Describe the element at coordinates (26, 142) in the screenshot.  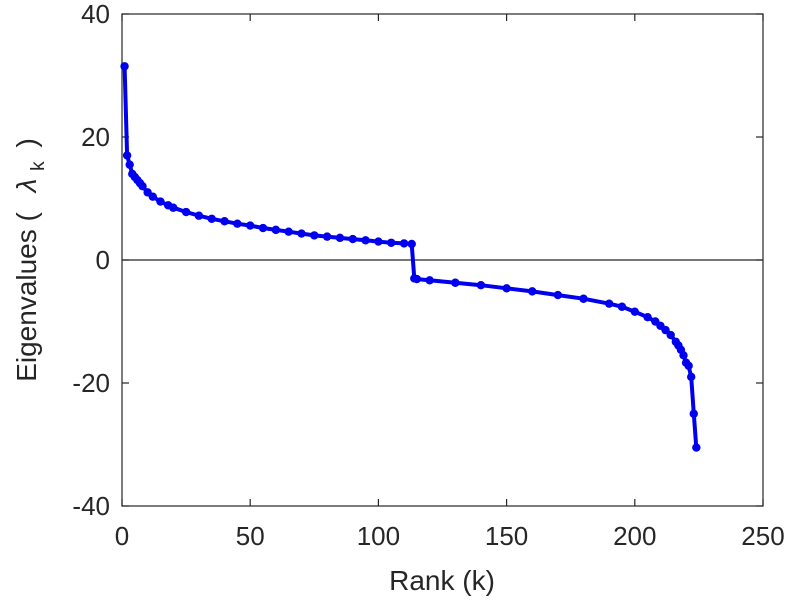
I see `y-axis-label-suffix: )` at that location.